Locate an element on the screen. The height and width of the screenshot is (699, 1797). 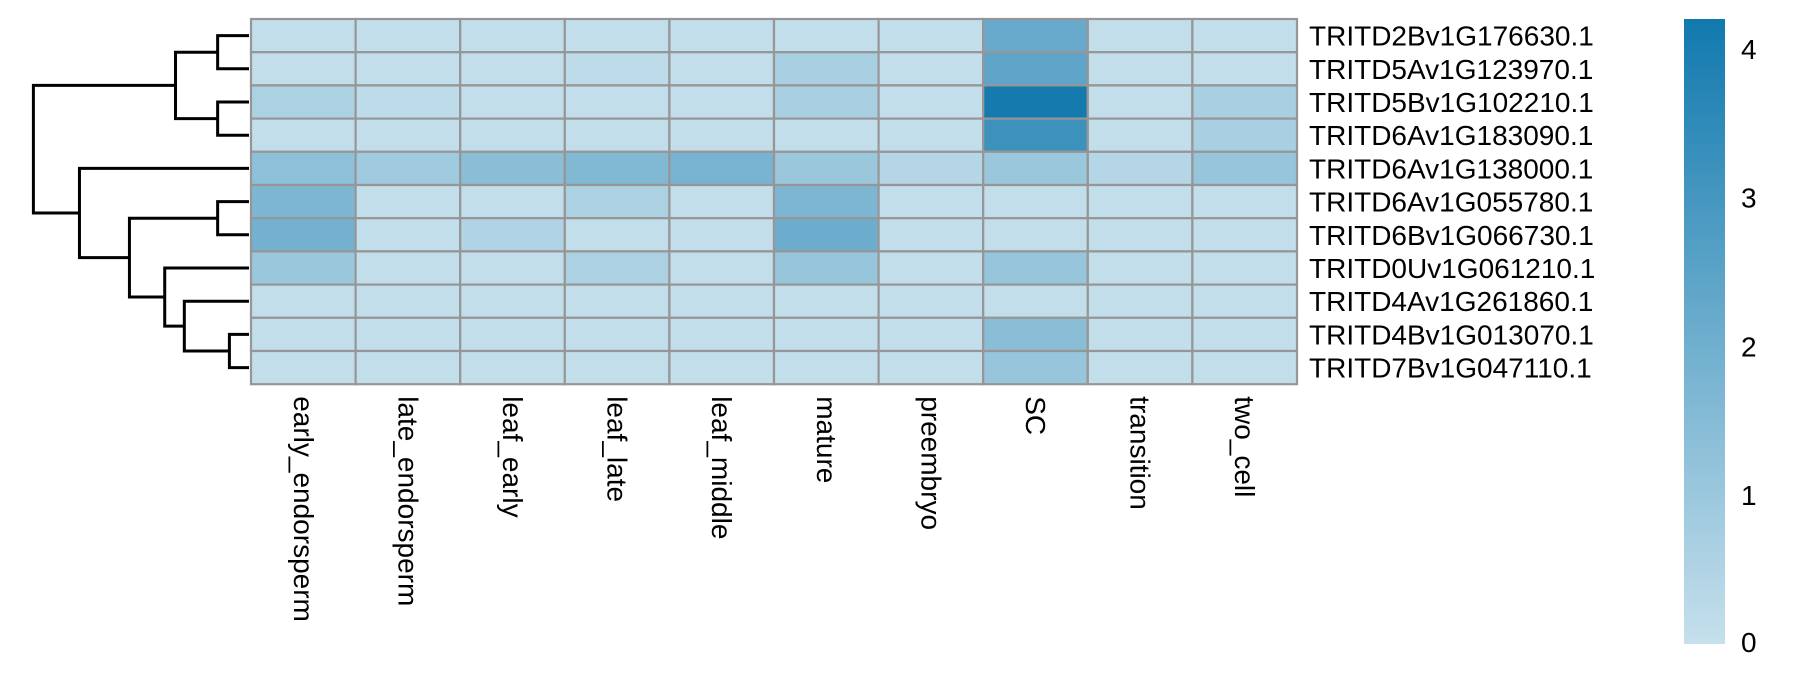
row-dendrogram is located at coordinates (140, 202).